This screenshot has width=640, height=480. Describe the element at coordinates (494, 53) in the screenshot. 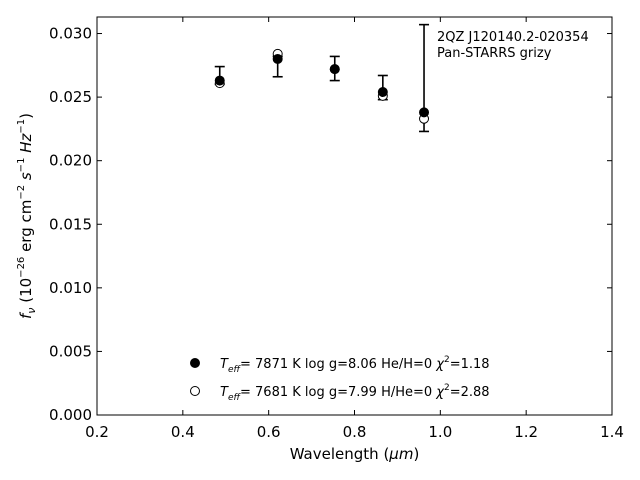

I see `annotation-survey: Pan-STARRS grizy` at that location.